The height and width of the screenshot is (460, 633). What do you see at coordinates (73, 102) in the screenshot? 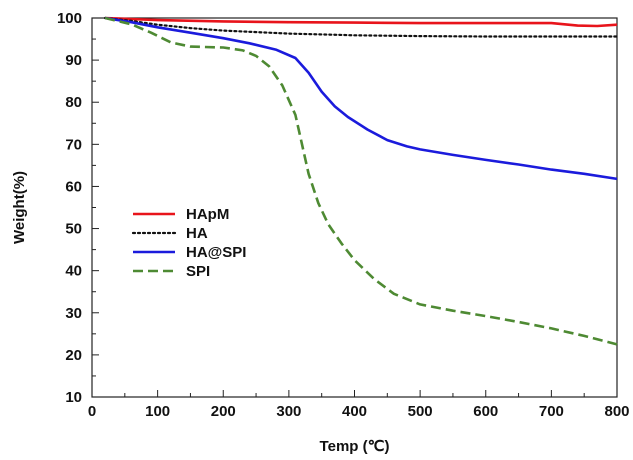
I see `y-tick-label: 80` at bounding box center [73, 102].